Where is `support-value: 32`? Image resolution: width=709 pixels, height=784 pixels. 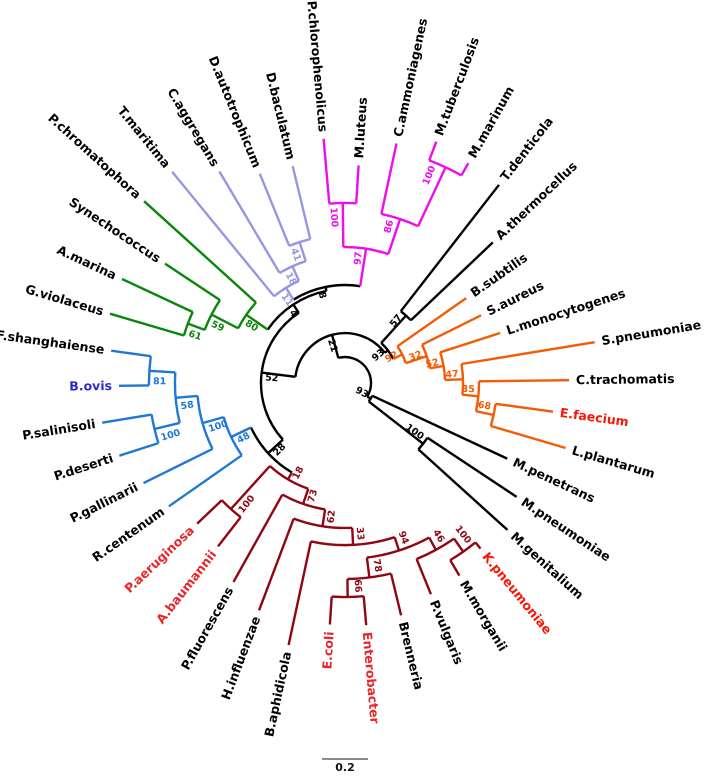
support-value: 32 is located at coordinates (415, 356).